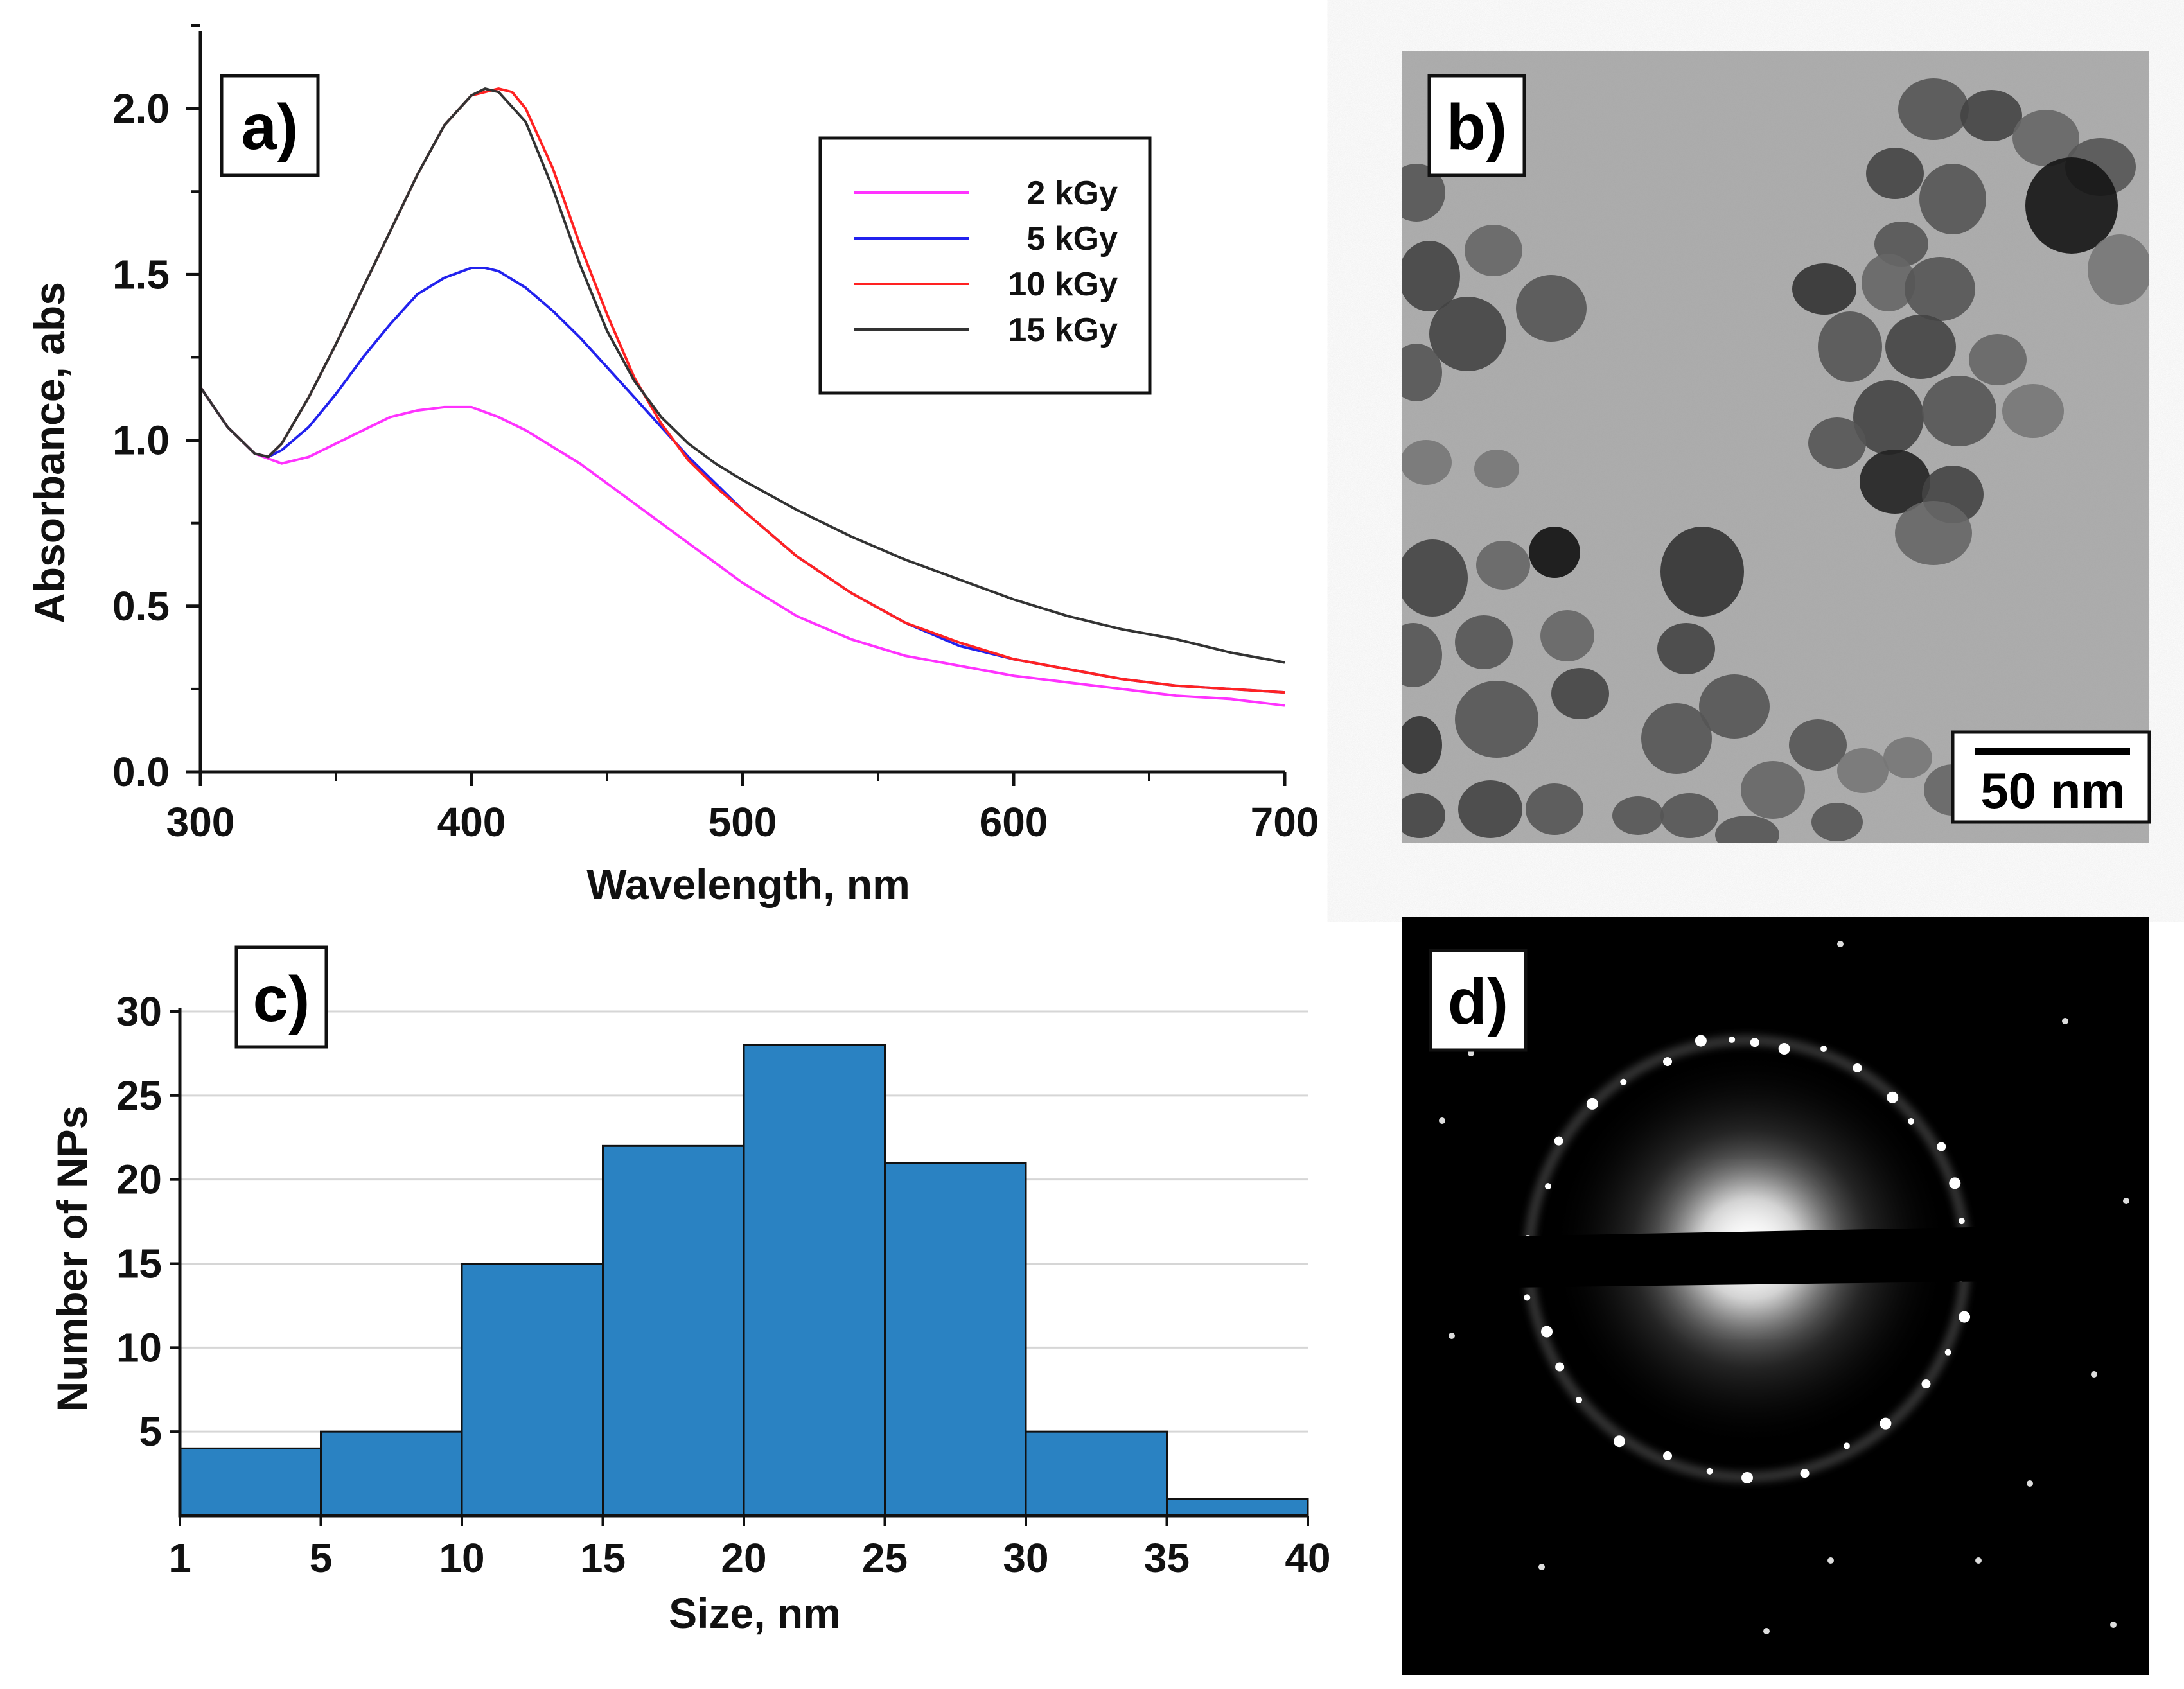  What do you see at coordinates (150, 1431) in the screenshot?
I see `histogram-y-tick-label: 5` at bounding box center [150, 1431].